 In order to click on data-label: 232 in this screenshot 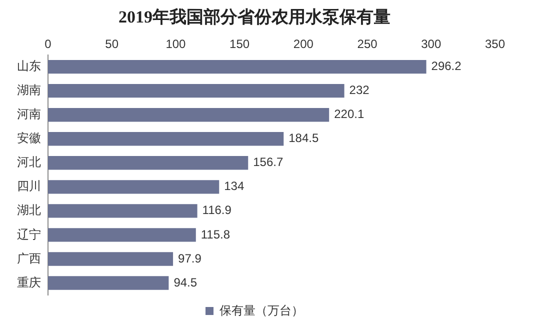, I will do `click(359, 90)`.